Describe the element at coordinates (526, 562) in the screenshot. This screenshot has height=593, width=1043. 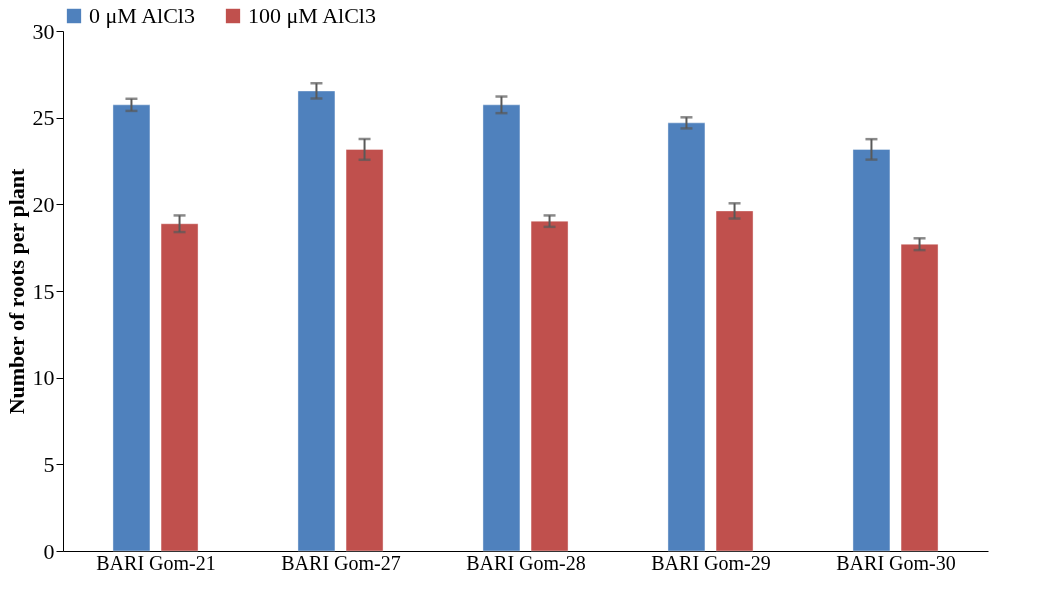
I see `x-tick-label: BARI Gom-28` at that location.